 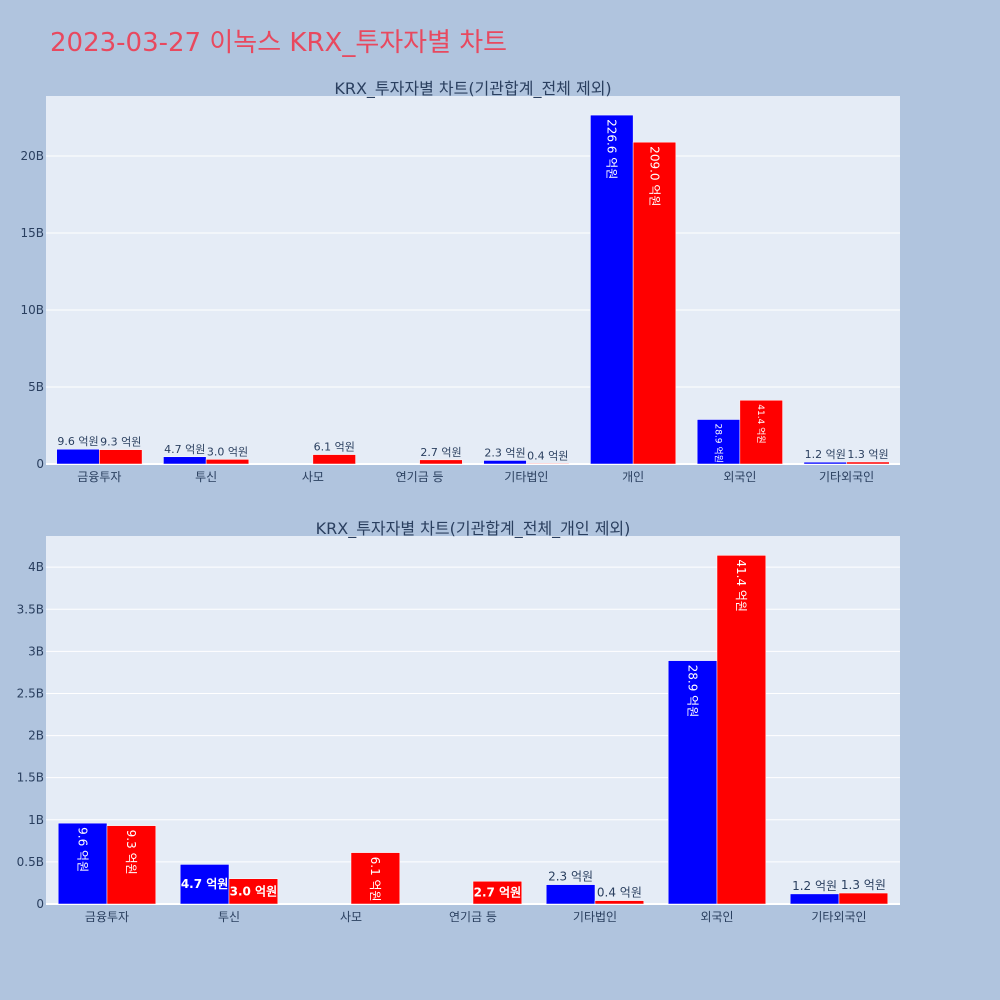 What do you see at coordinates (32, 233) in the screenshot?
I see `y-tick-label: 15B` at bounding box center [32, 233].